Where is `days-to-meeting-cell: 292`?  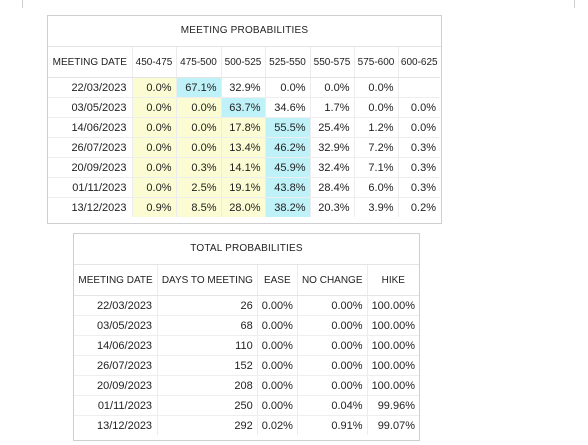
days-to-meeting-cell: 292 is located at coordinates (207, 425).